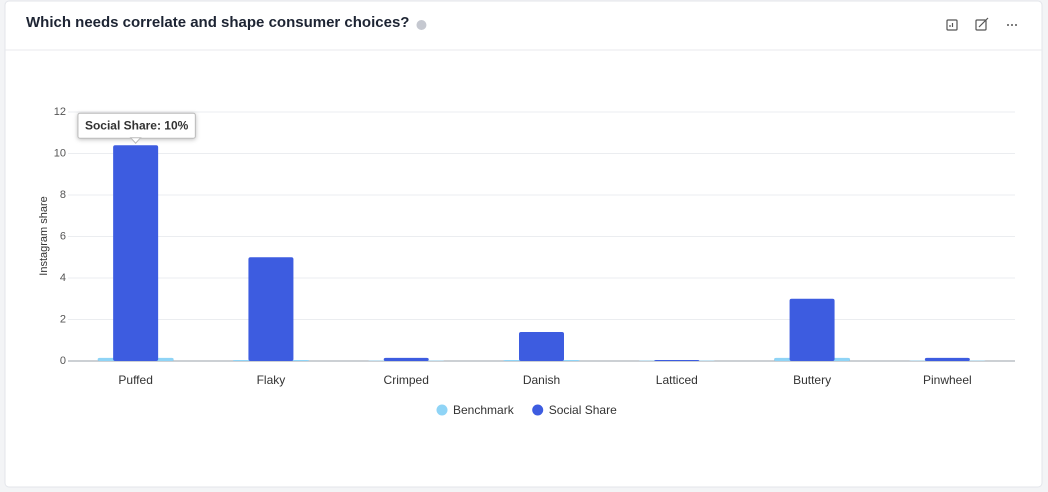 The height and width of the screenshot is (492, 1048). Describe the element at coordinates (952, 25) in the screenshot. I see `chart-icon` at that location.